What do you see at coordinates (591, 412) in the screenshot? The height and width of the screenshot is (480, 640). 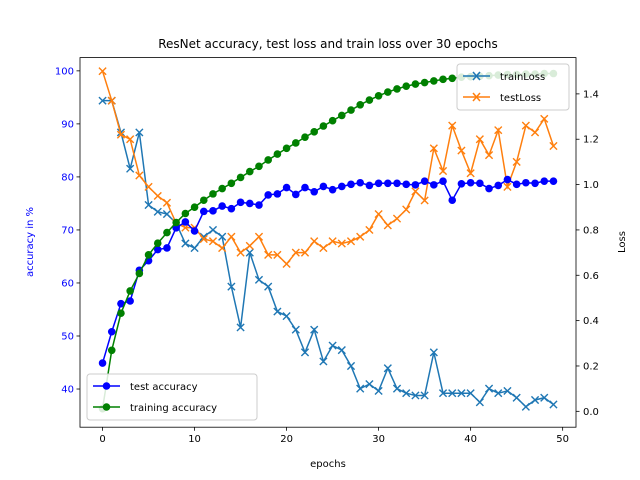 I see `y-right-tick-label: 0.0` at bounding box center [591, 412].